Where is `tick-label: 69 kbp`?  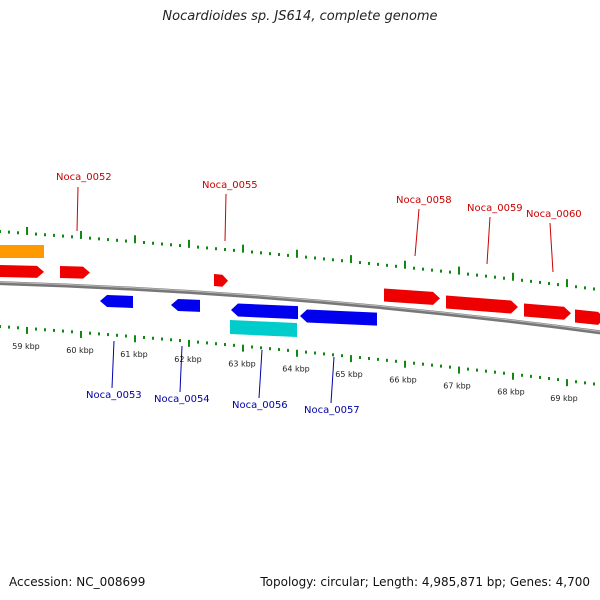
tick-label: 69 kbp is located at coordinates (564, 398).